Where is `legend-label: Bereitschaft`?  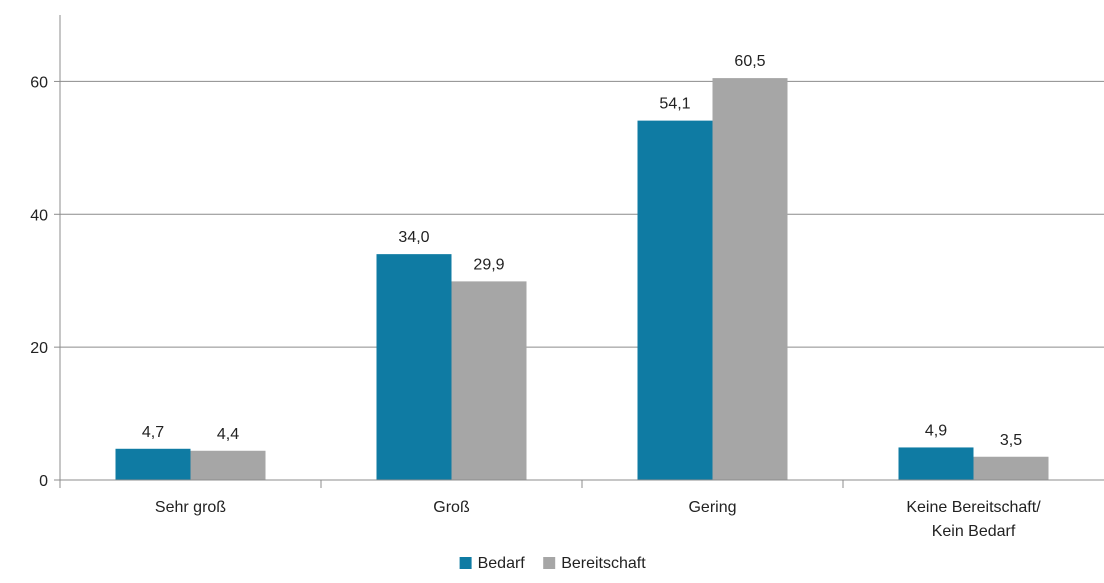 legend-label: Bereitschaft is located at coordinates (603, 563).